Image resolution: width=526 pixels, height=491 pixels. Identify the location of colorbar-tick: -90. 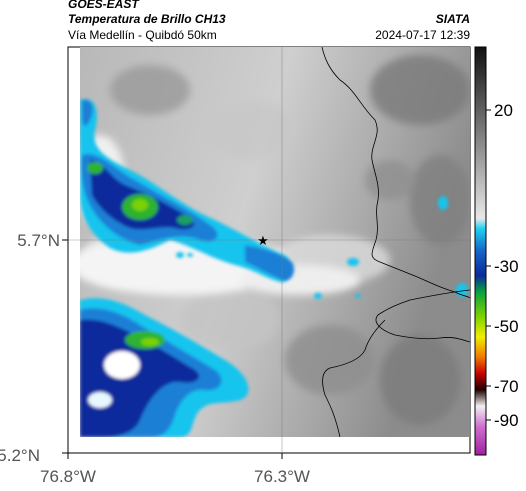
(506, 420).